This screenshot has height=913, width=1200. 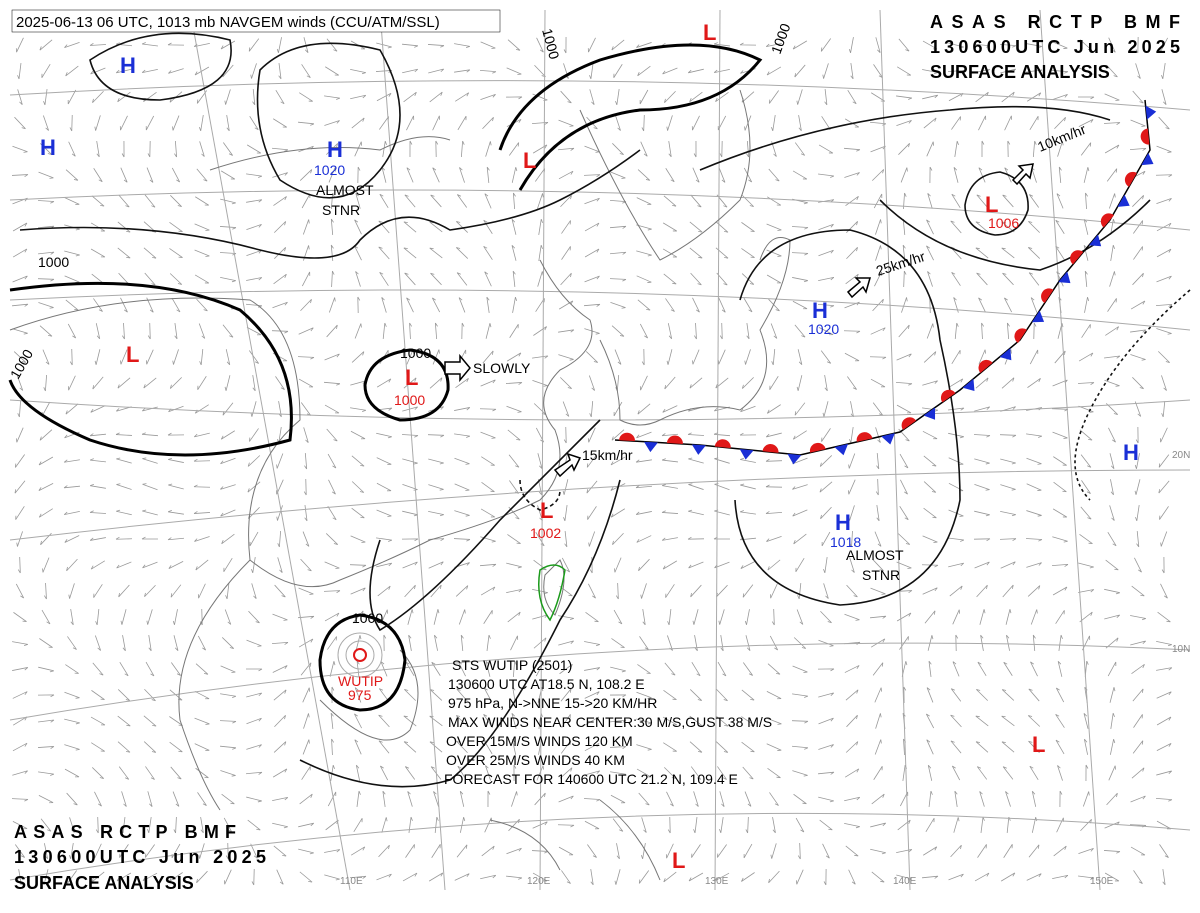 What do you see at coordinates (545, 533) in the screenshot?
I see `low-pressure: 1002` at bounding box center [545, 533].